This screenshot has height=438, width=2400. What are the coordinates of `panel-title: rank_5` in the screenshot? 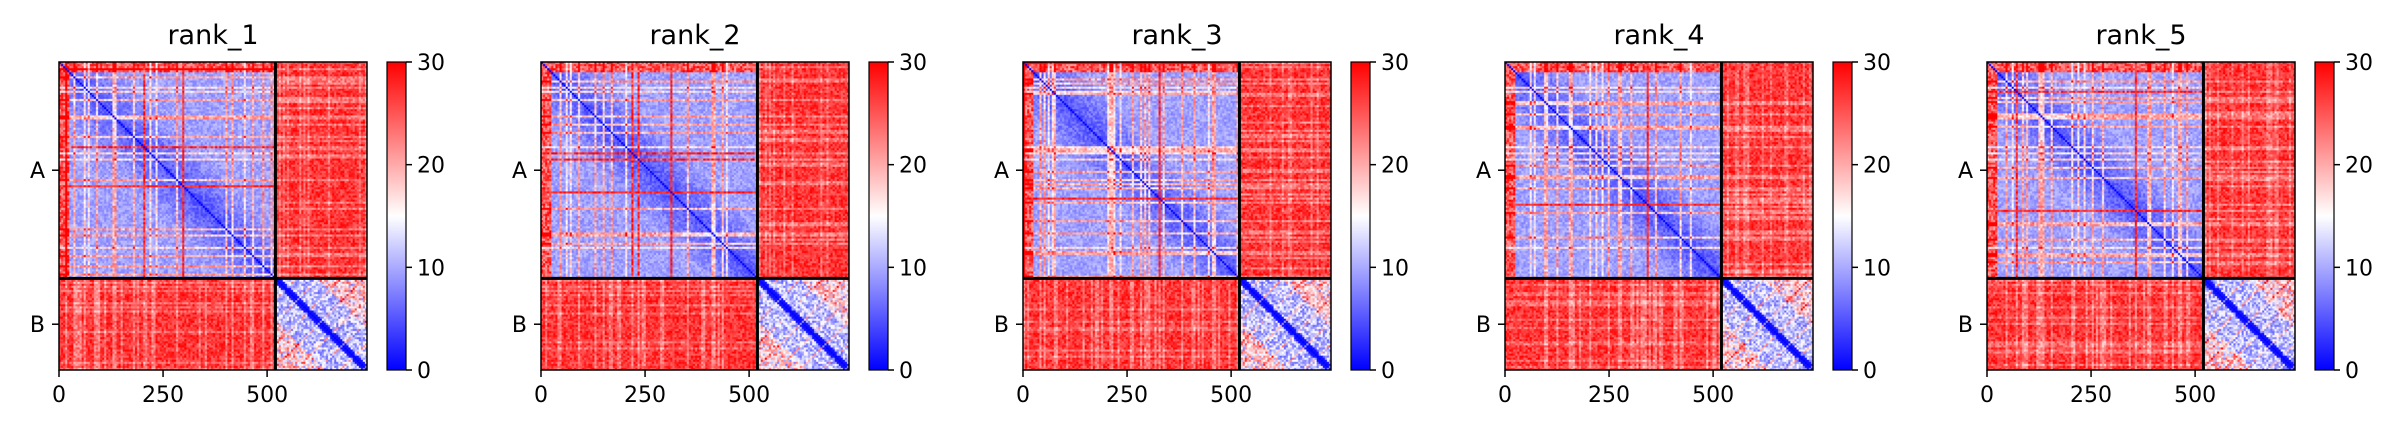 It's located at (2140, 35).